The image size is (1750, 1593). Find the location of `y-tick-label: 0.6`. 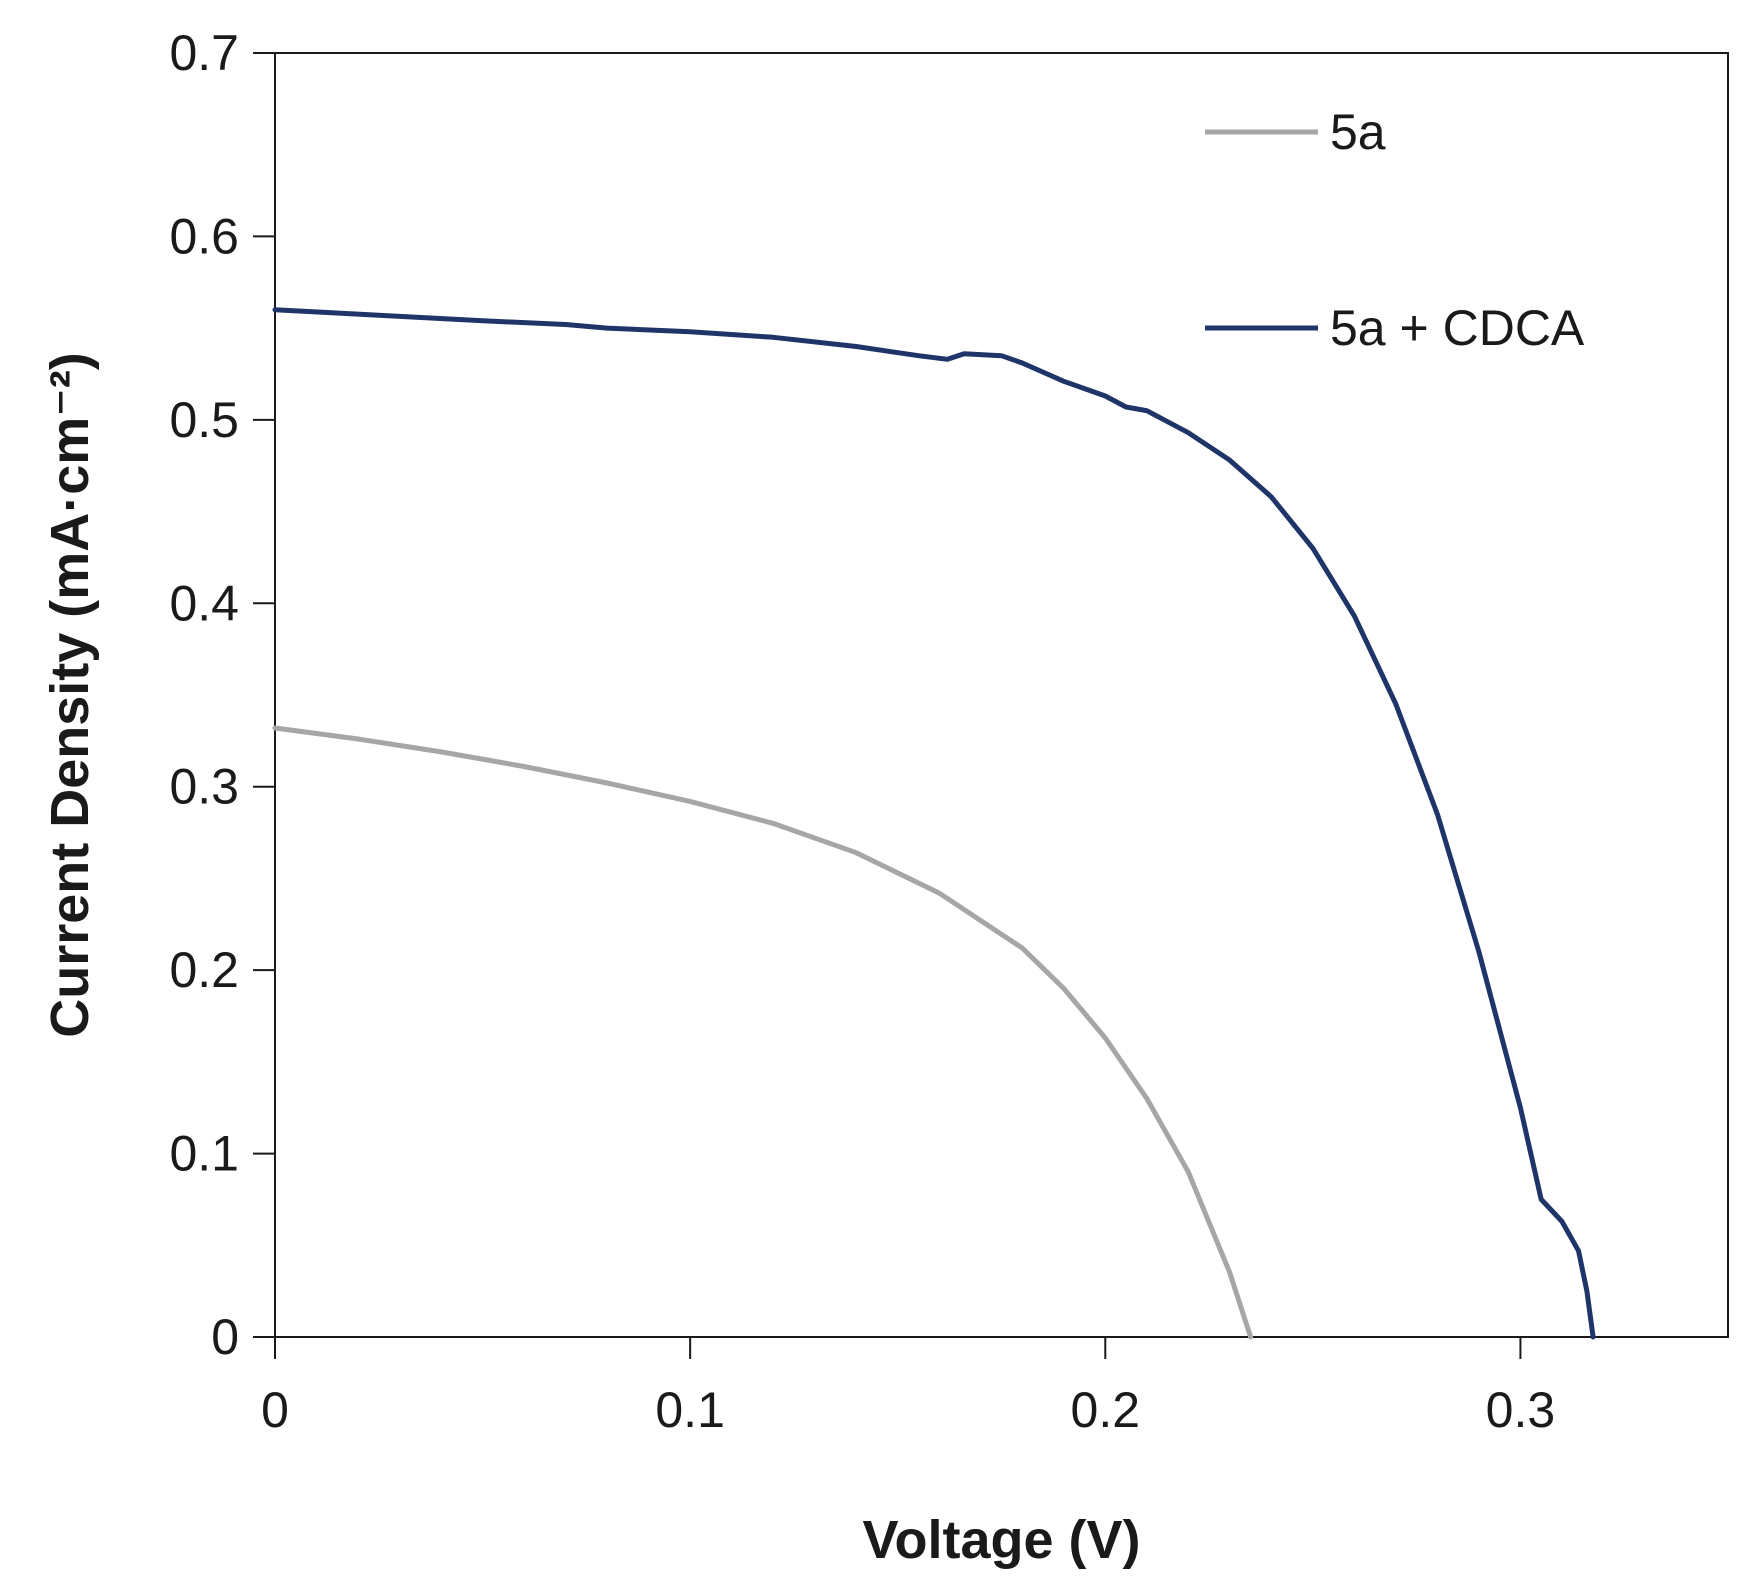

y-tick-label: 0.6 is located at coordinates (204, 236).